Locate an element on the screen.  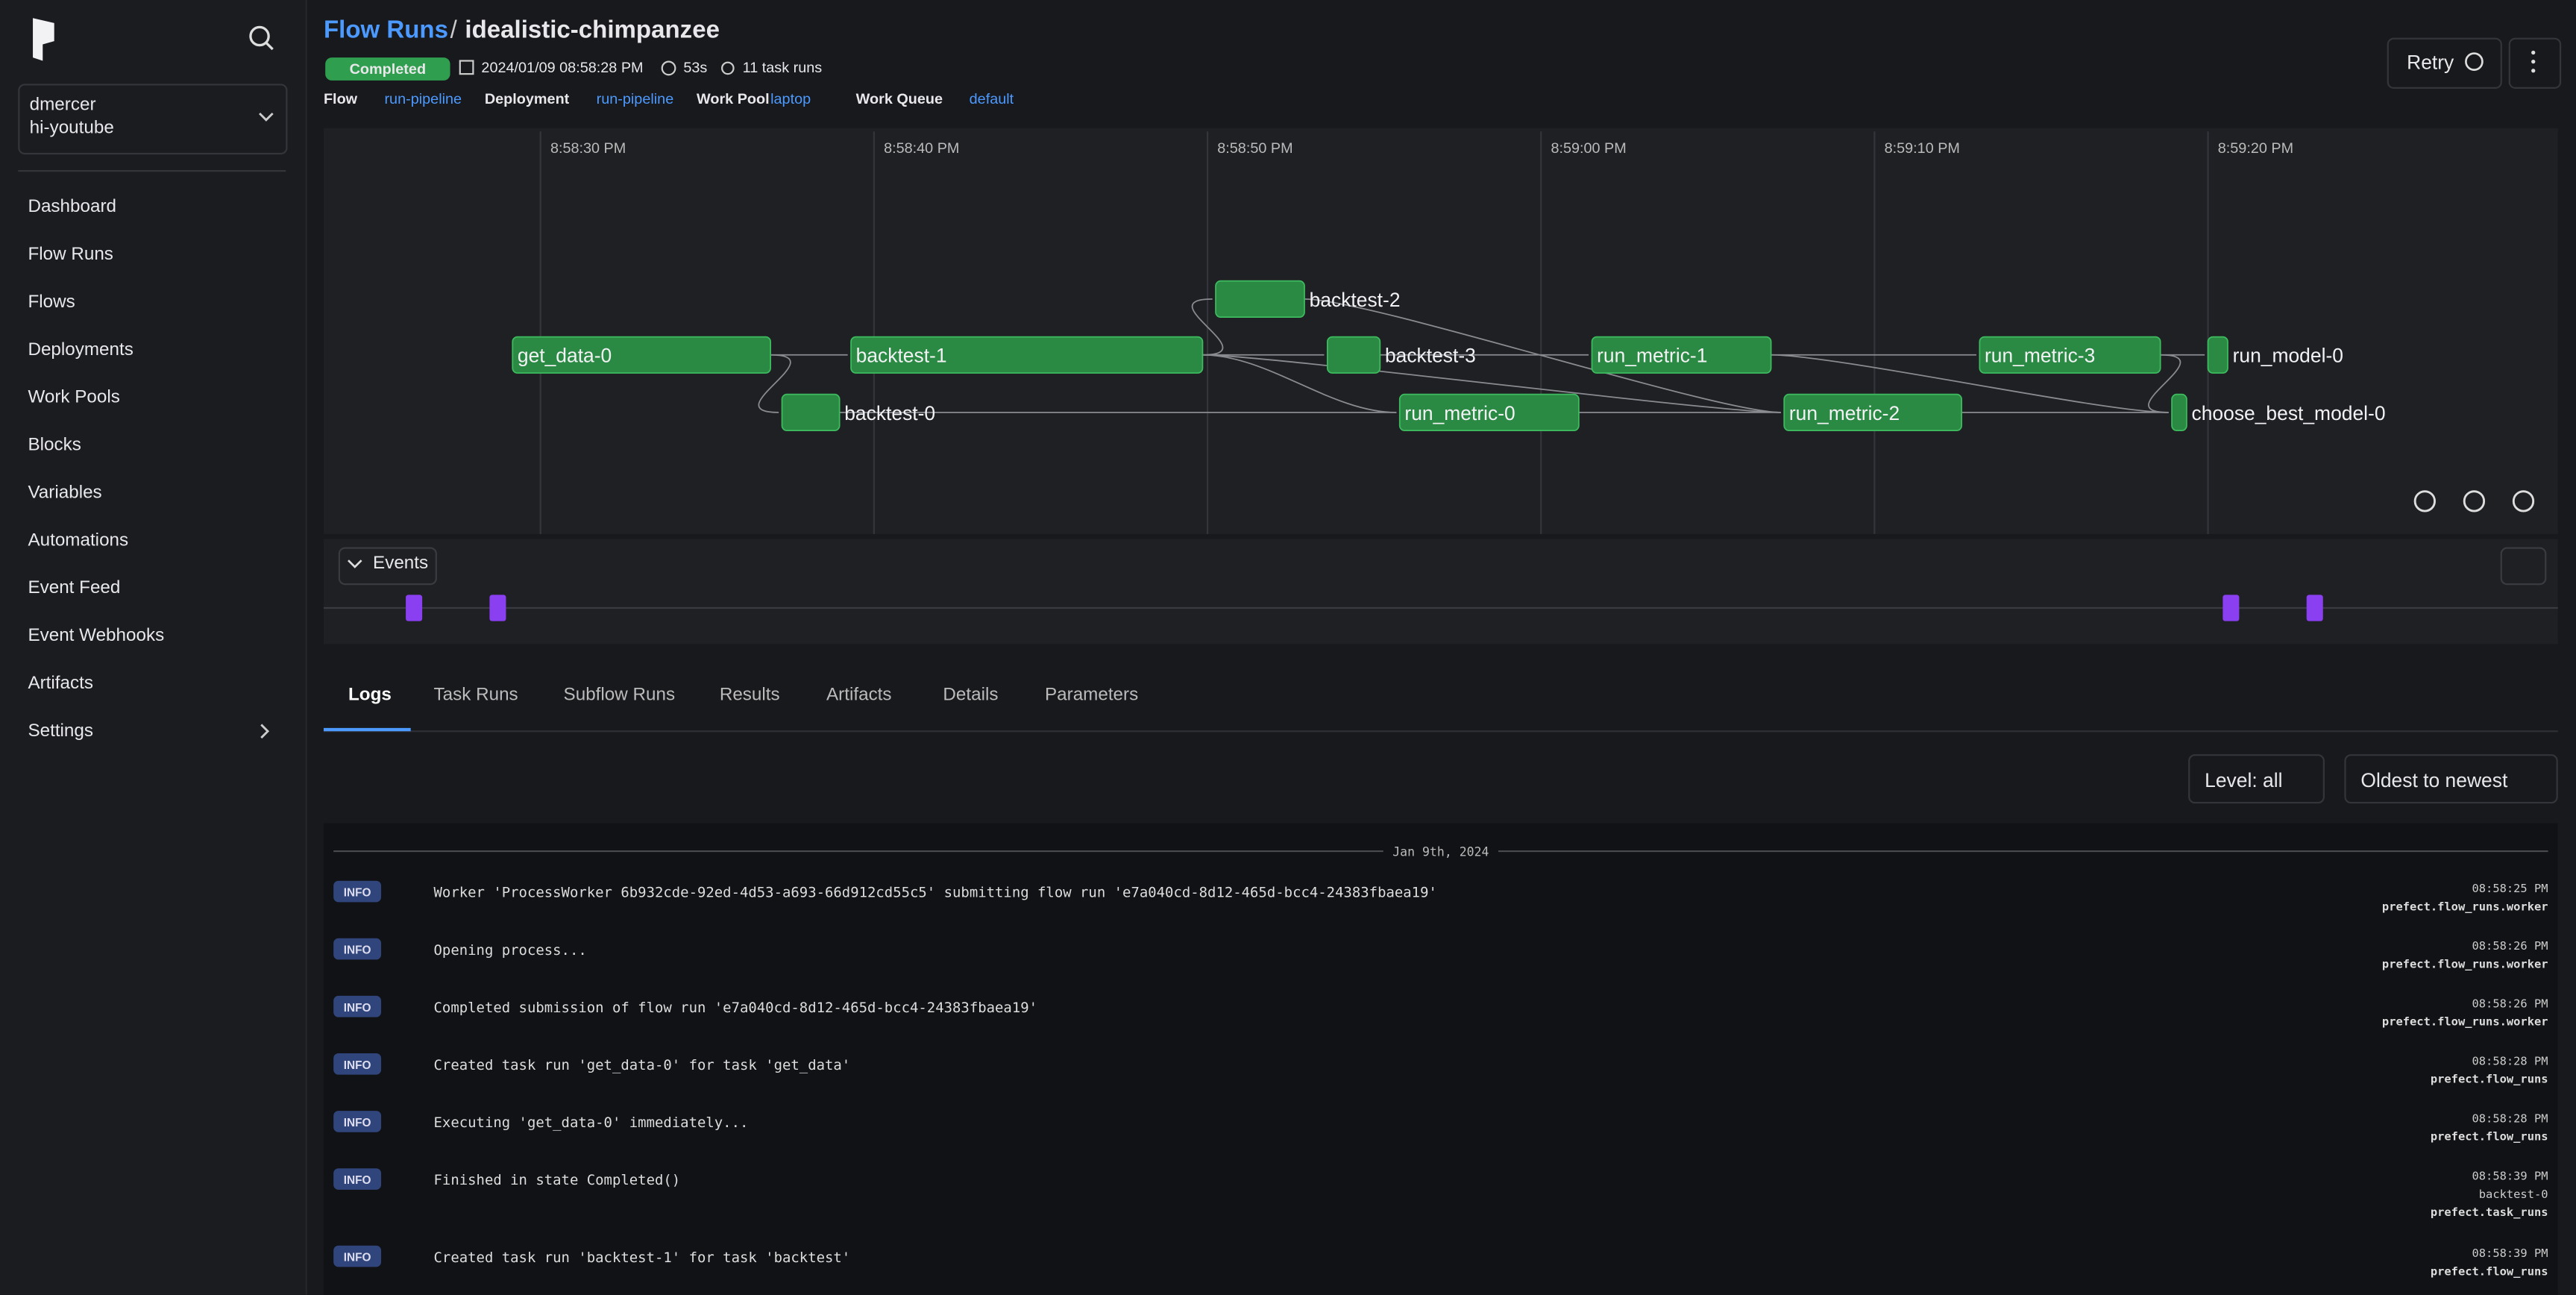
log-task: backtest-0 is located at coordinates (2514, 1194).